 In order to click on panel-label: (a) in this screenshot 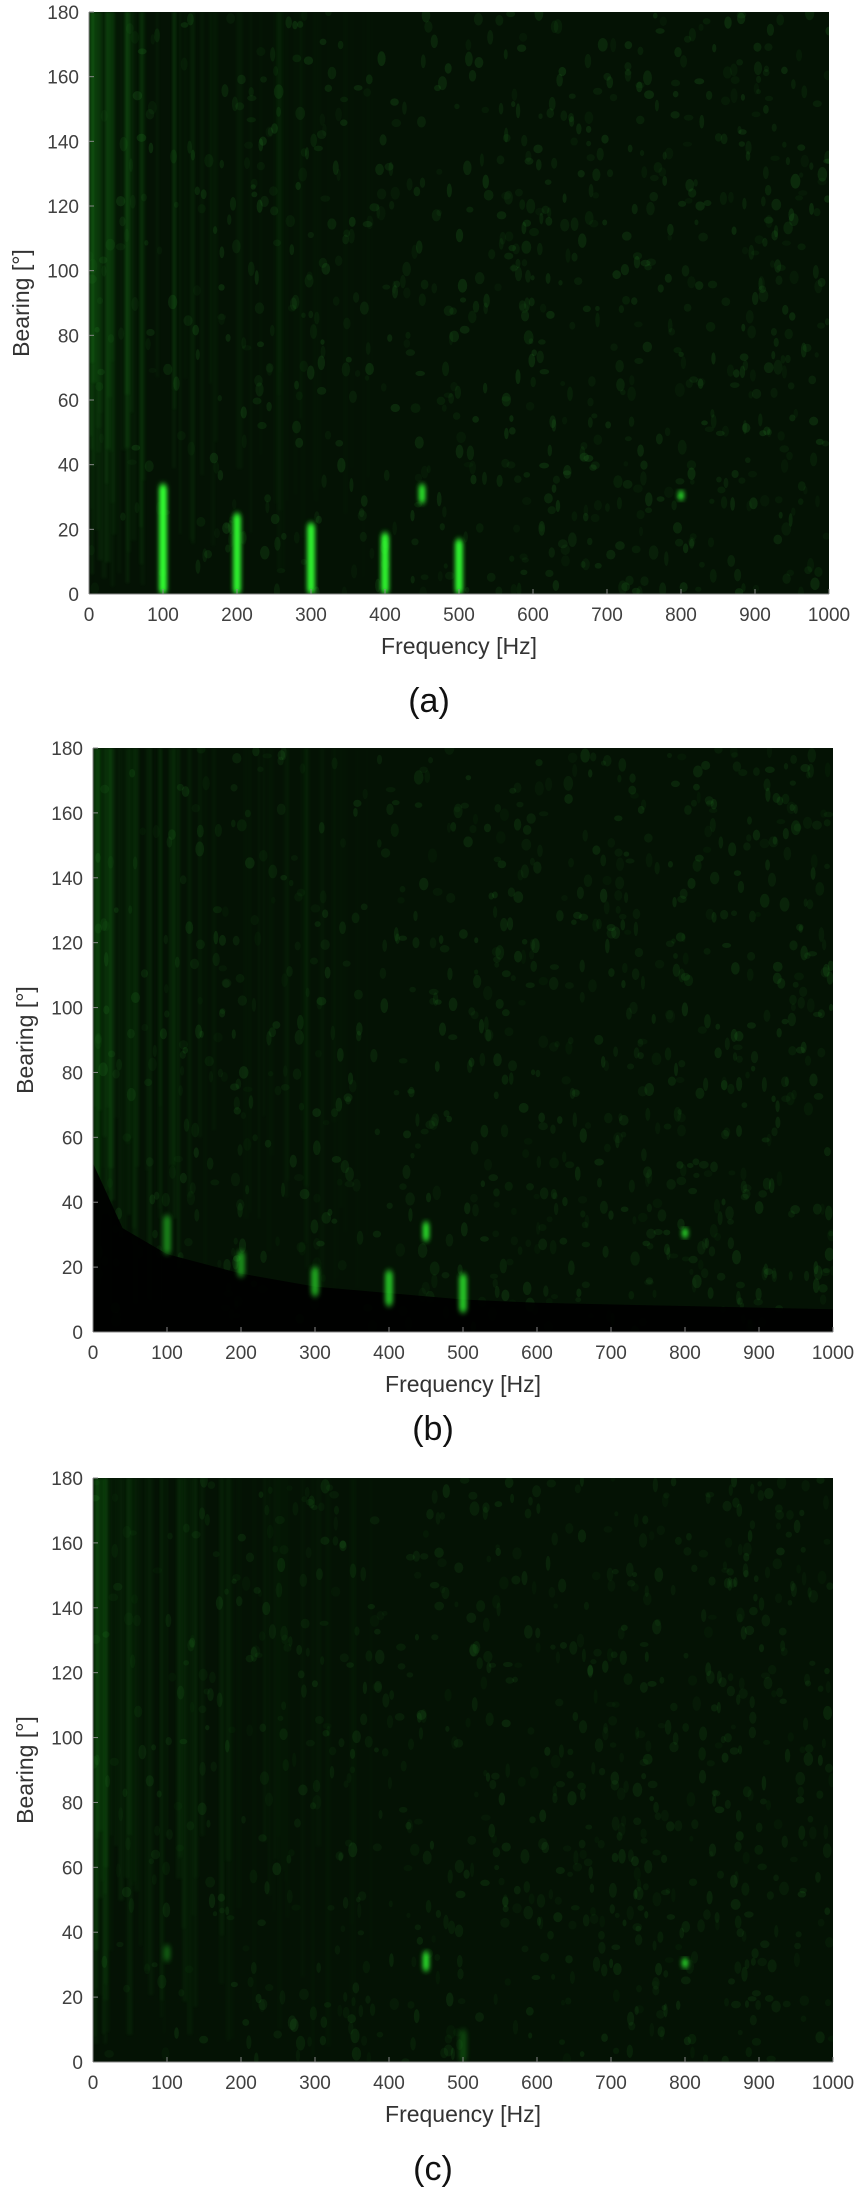, I will do `click(429, 701)`.